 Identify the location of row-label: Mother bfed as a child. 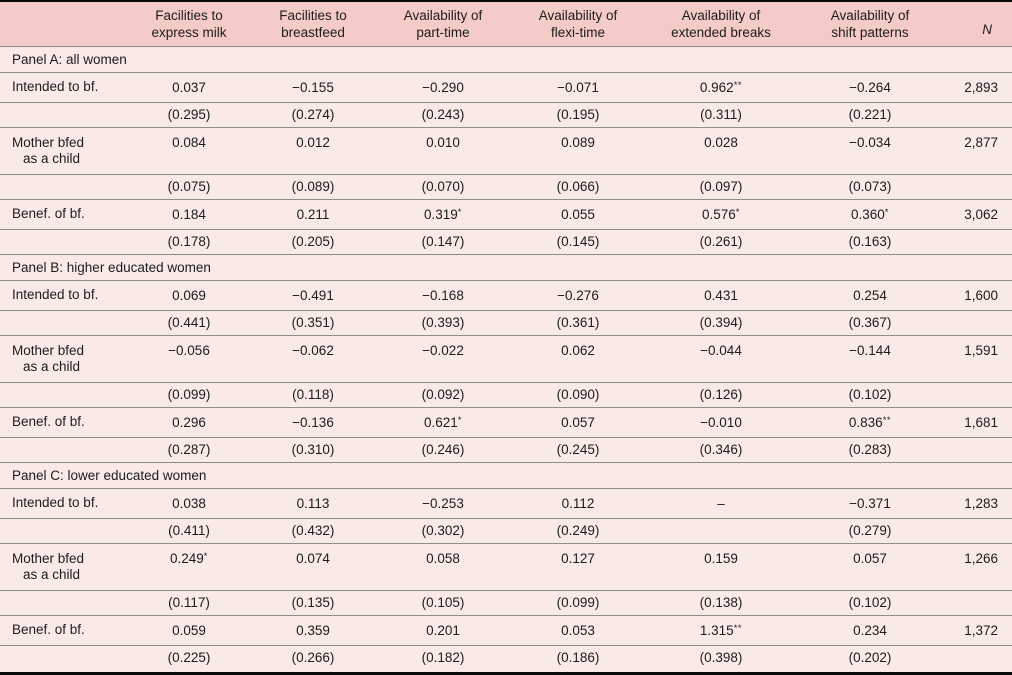
(64, 566).